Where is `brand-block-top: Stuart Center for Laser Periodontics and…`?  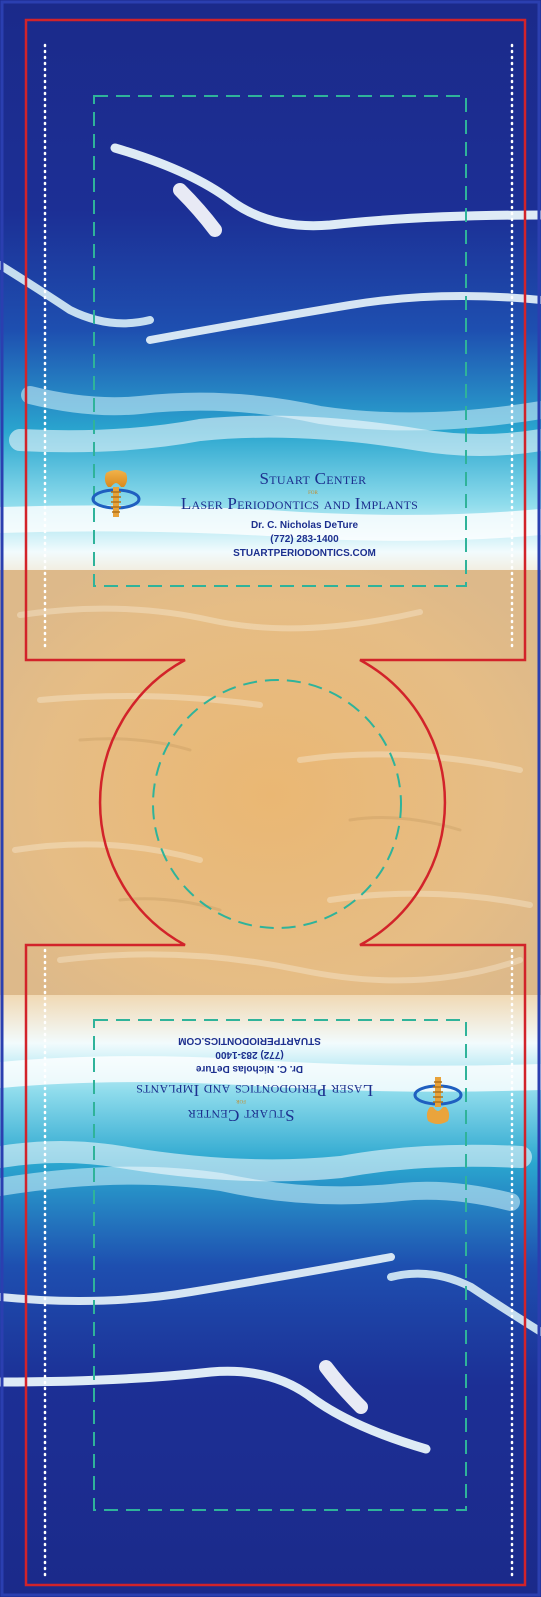
brand-block-top: Stuart Center for Laser Periodontics and… is located at coordinates (277, 522).